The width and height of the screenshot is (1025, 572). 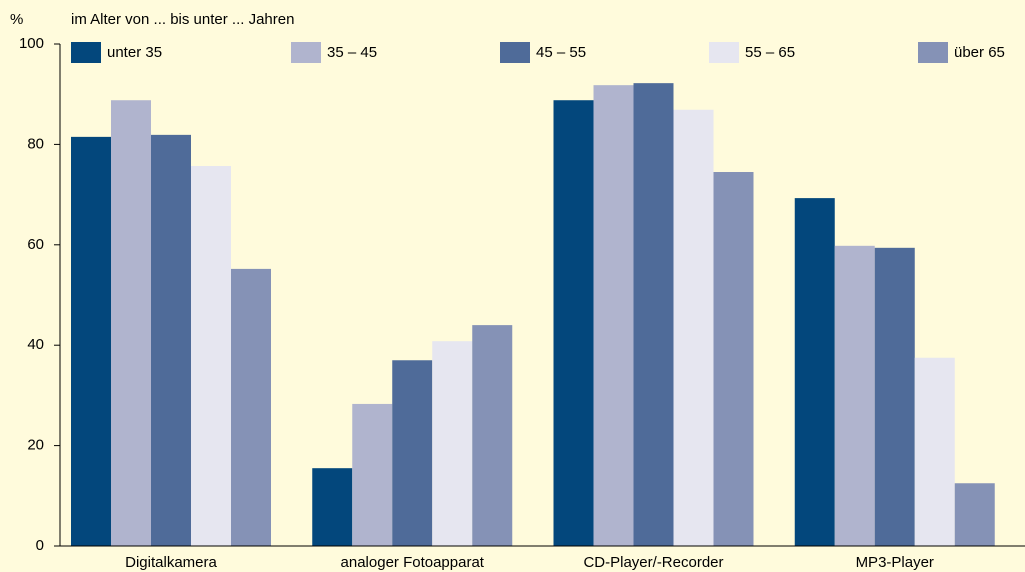 I want to click on y-tick-label: 60, so click(x=35, y=244).